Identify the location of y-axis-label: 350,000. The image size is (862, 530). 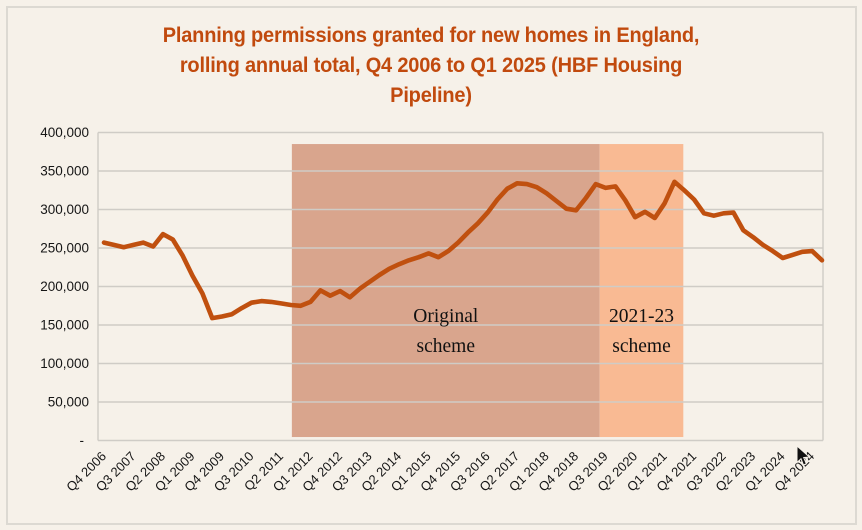
(64, 171).